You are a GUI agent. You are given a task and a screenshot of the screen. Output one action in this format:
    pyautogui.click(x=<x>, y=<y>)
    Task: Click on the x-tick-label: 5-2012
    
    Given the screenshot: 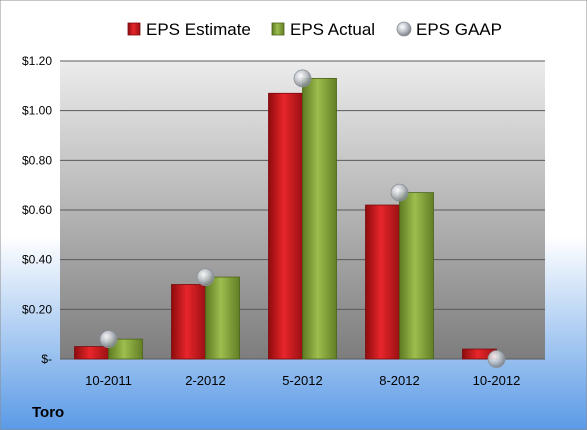 What is the action you would take?
    pyautogui.click(x=302, y=380)
    